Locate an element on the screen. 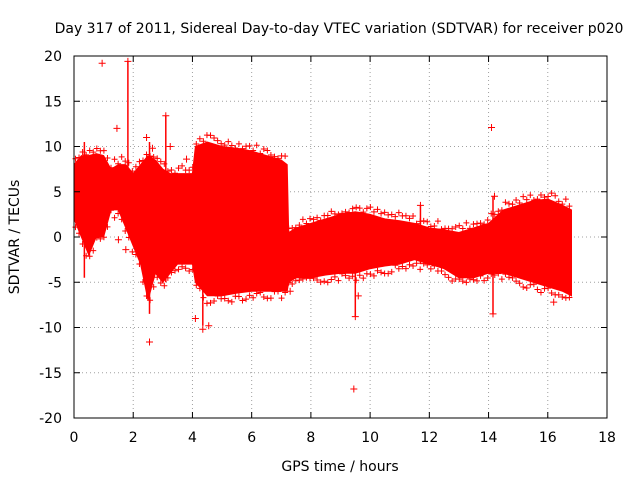 Image resolution: width=640 pixels, height=480 pixels. y-tick-label: -10 is located at coordinates (50, 329).